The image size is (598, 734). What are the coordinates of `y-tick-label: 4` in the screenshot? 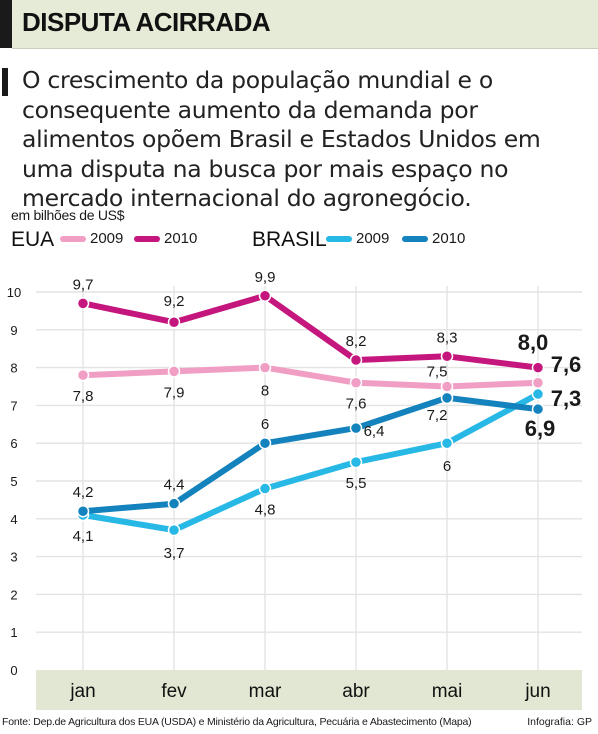 It's located at (13, 519).